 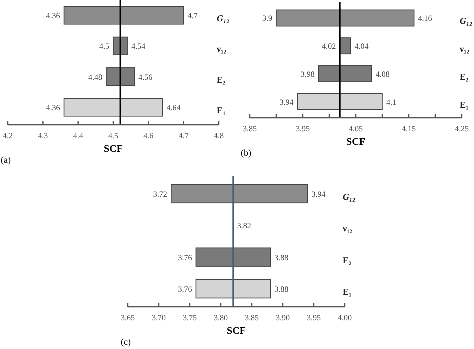 I want to click on annotation: 4.02, so click(x=329, y=47).